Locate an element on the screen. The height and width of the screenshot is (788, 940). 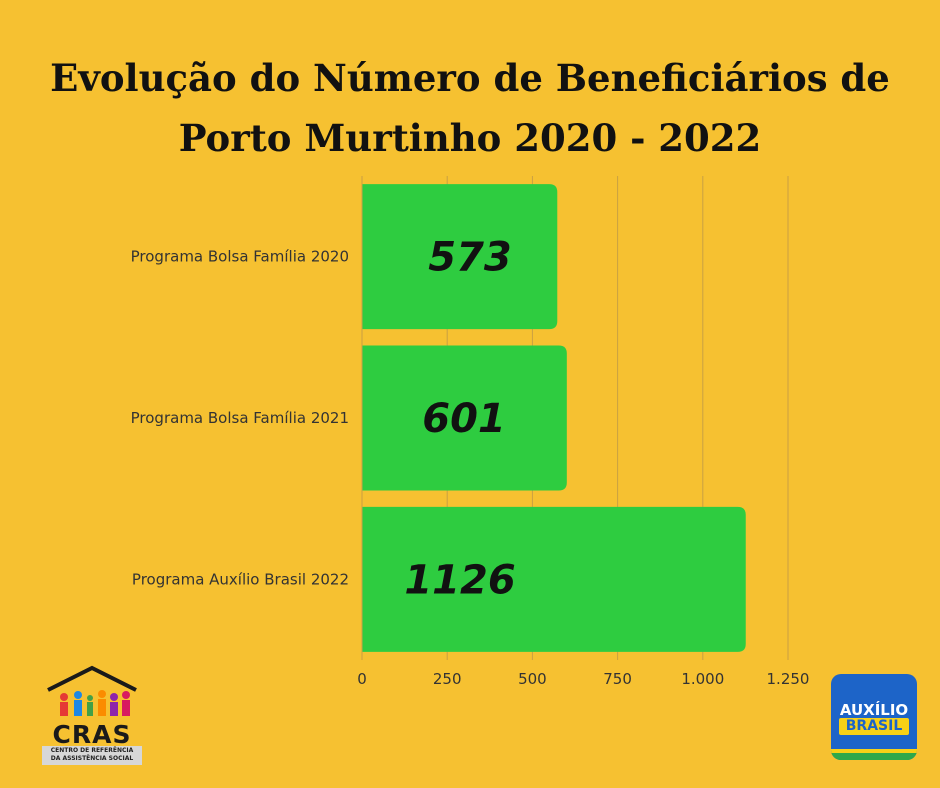
chart-title-line-2: Porto Murtinho 2020 - 2022 is located at coordinates (470, 138).